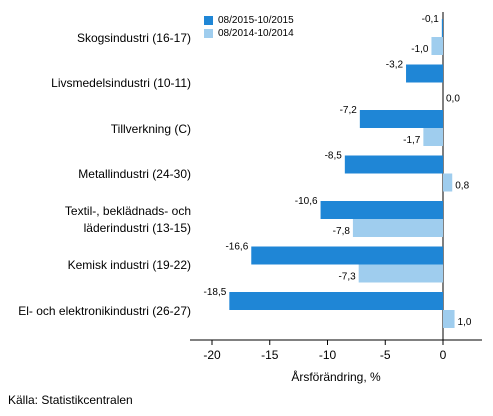  What do you see at coordinates (133, 37) in the screenshot?
I see `category-label: Skogsindustri (16-17)` at bounding box center [133, 37].